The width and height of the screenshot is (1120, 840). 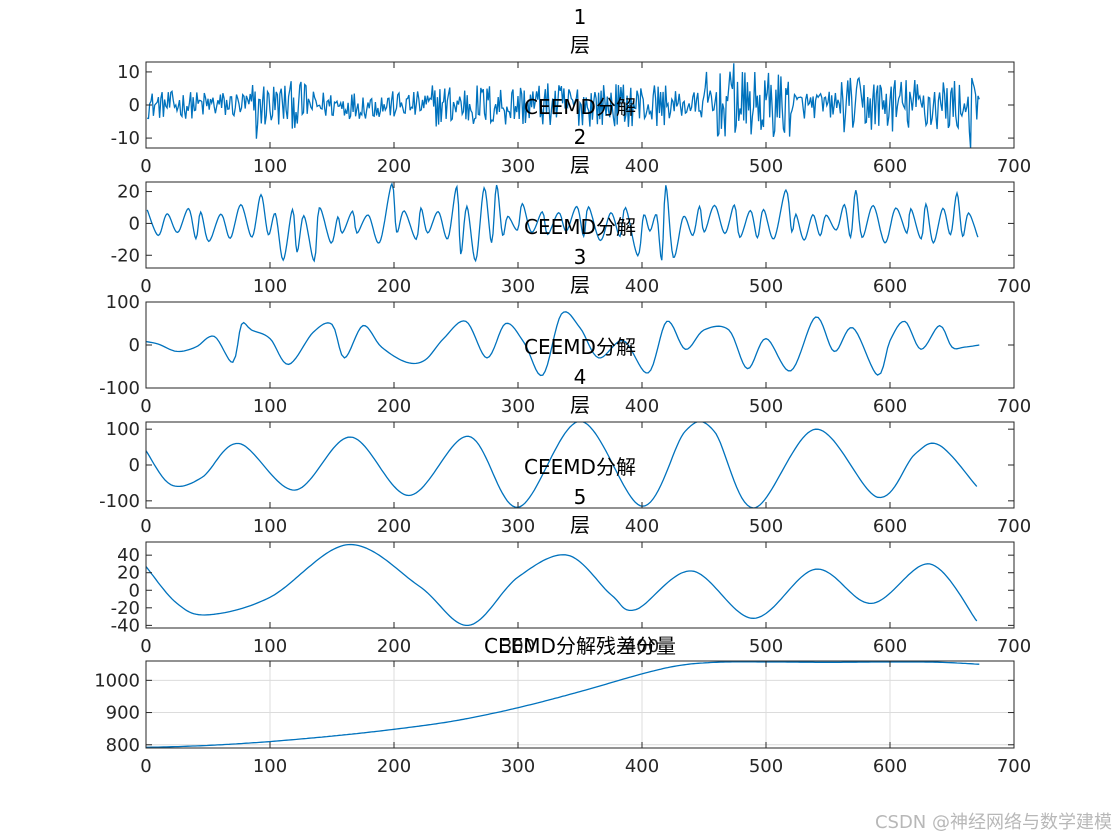 I want to click on subplot-title-line: 3, so click(x=580, y=257).